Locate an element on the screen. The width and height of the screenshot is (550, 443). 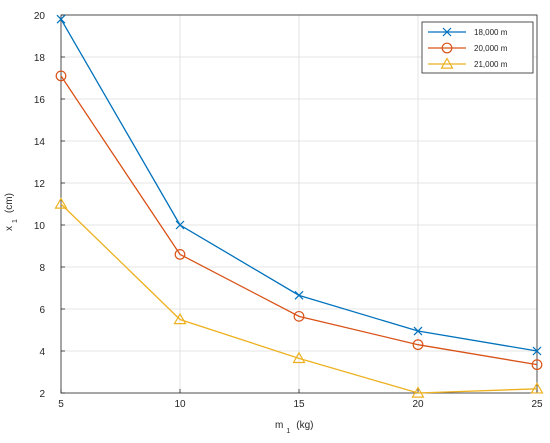
y-tick-label: 10 is located at coordinates (40, 226).